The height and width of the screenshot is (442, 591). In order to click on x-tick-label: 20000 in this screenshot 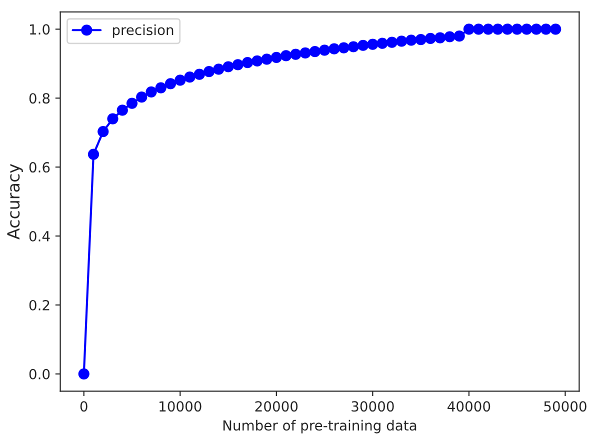, I will do `click(276, 406)`.